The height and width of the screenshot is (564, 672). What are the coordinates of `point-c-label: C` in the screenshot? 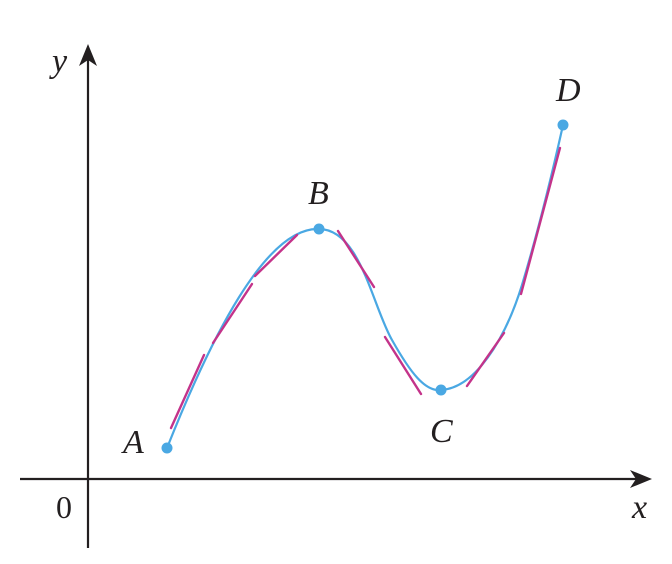 It's located at (441, 431).